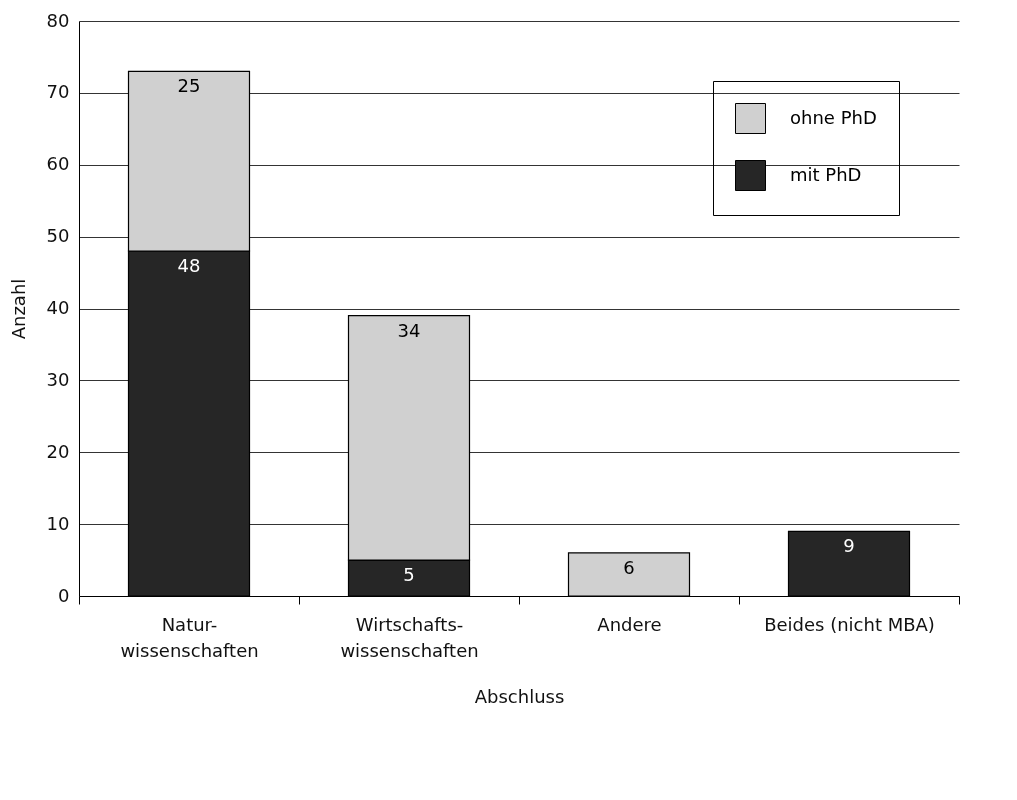 This screenshot has width=1017, height=800. I want to click on y-axis-title: Anzahl, so click(18, 309).